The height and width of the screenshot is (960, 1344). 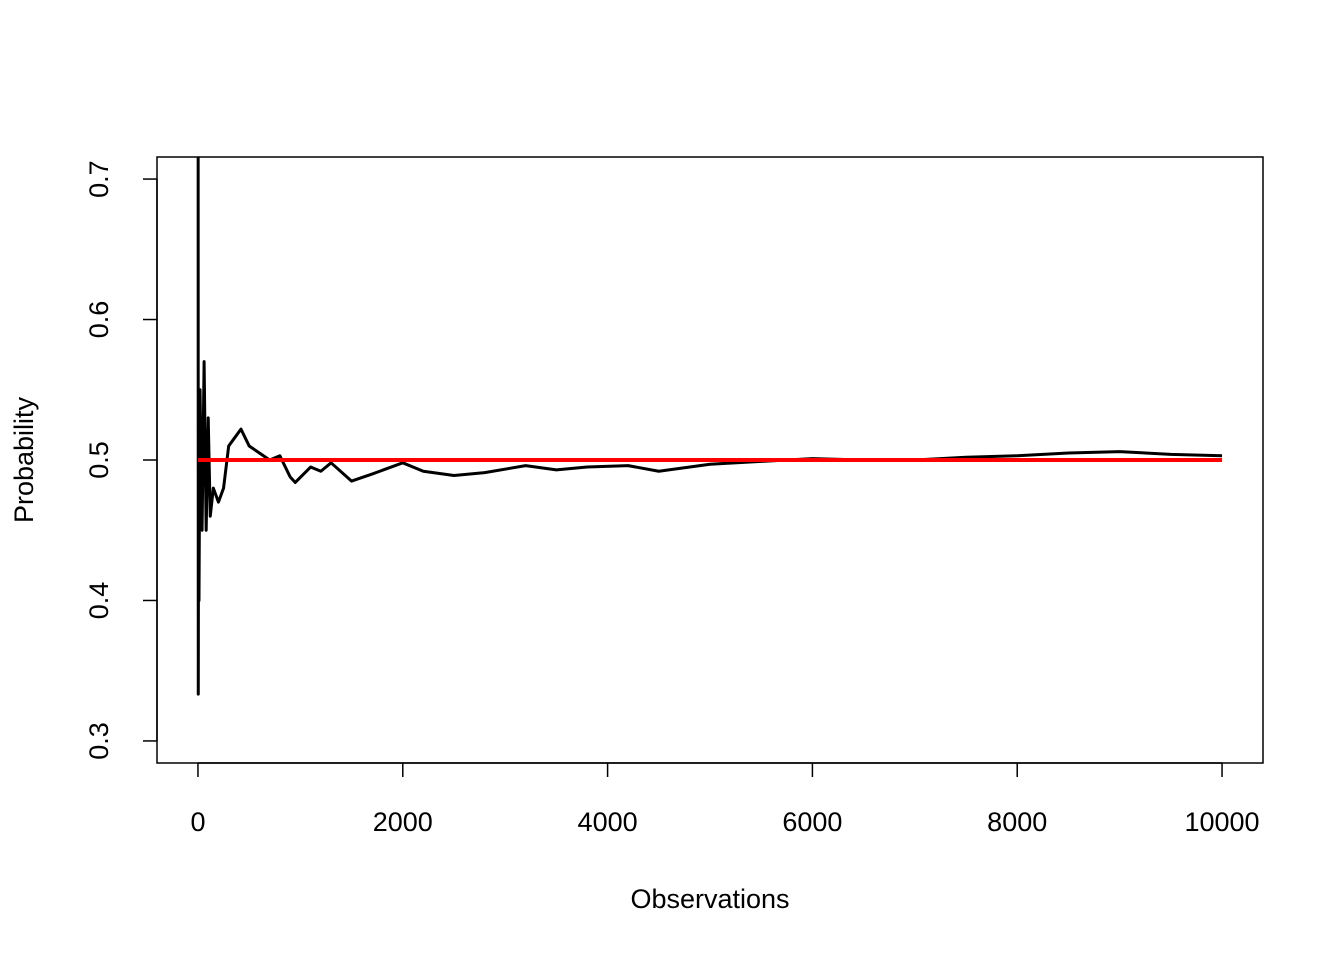 I want to click on x-tick-label: 2000, so click(x=403, y=822).